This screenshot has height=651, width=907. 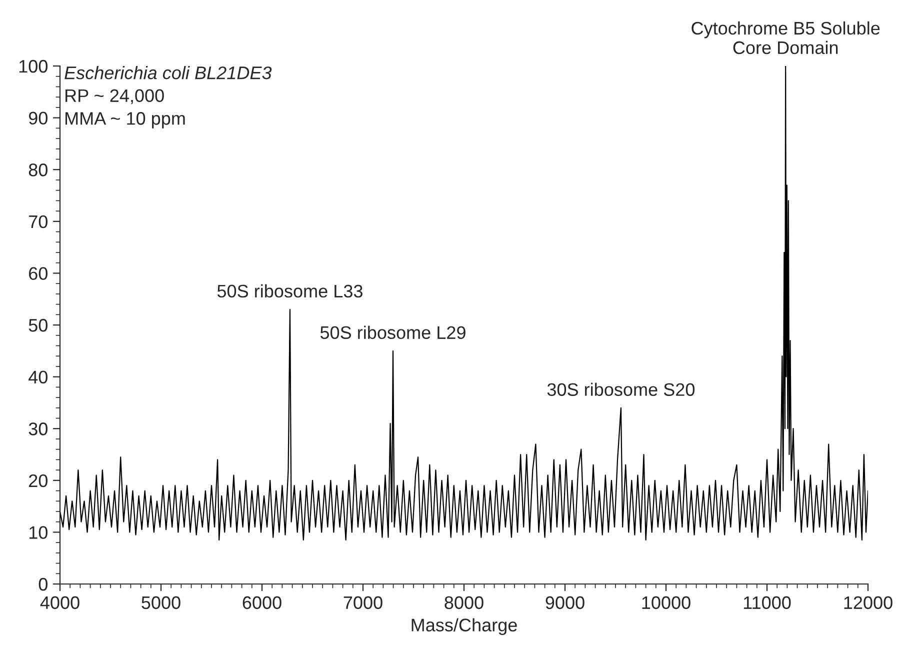 What do you see at coordinates (38, 429) in the screenshot?
I see `y-tick-label: 30` at bounding box center [38, 429].